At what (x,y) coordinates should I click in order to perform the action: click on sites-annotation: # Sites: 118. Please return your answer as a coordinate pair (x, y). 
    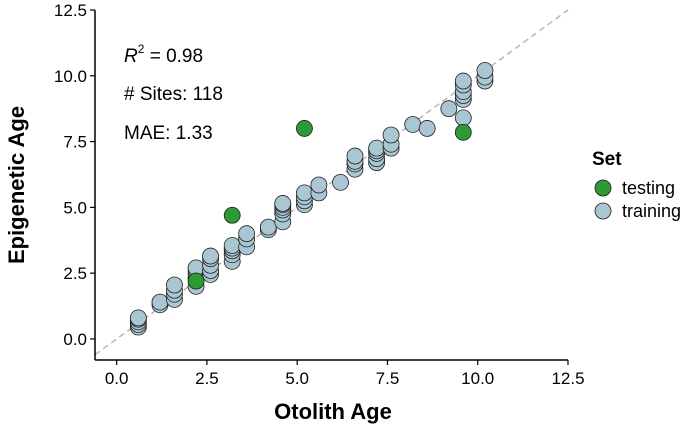
    Looking at the image, I should click on (173, 94).